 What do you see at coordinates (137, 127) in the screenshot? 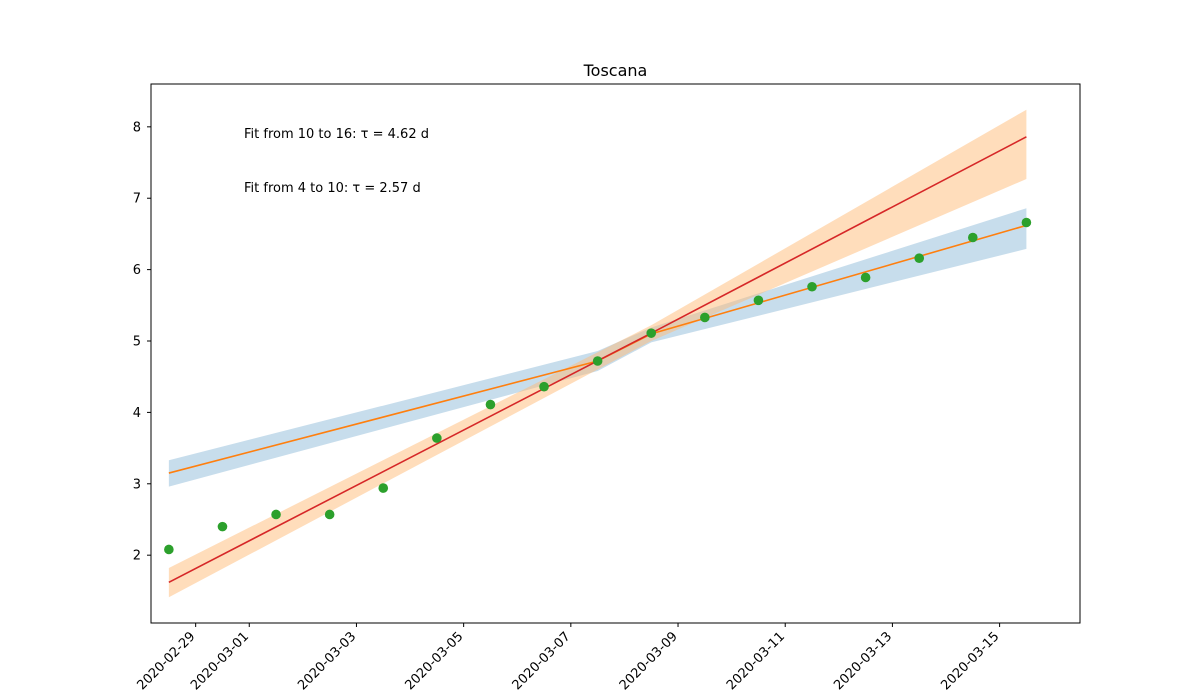
I see `y-tick-label: 8` at bounding box center [137, 127].